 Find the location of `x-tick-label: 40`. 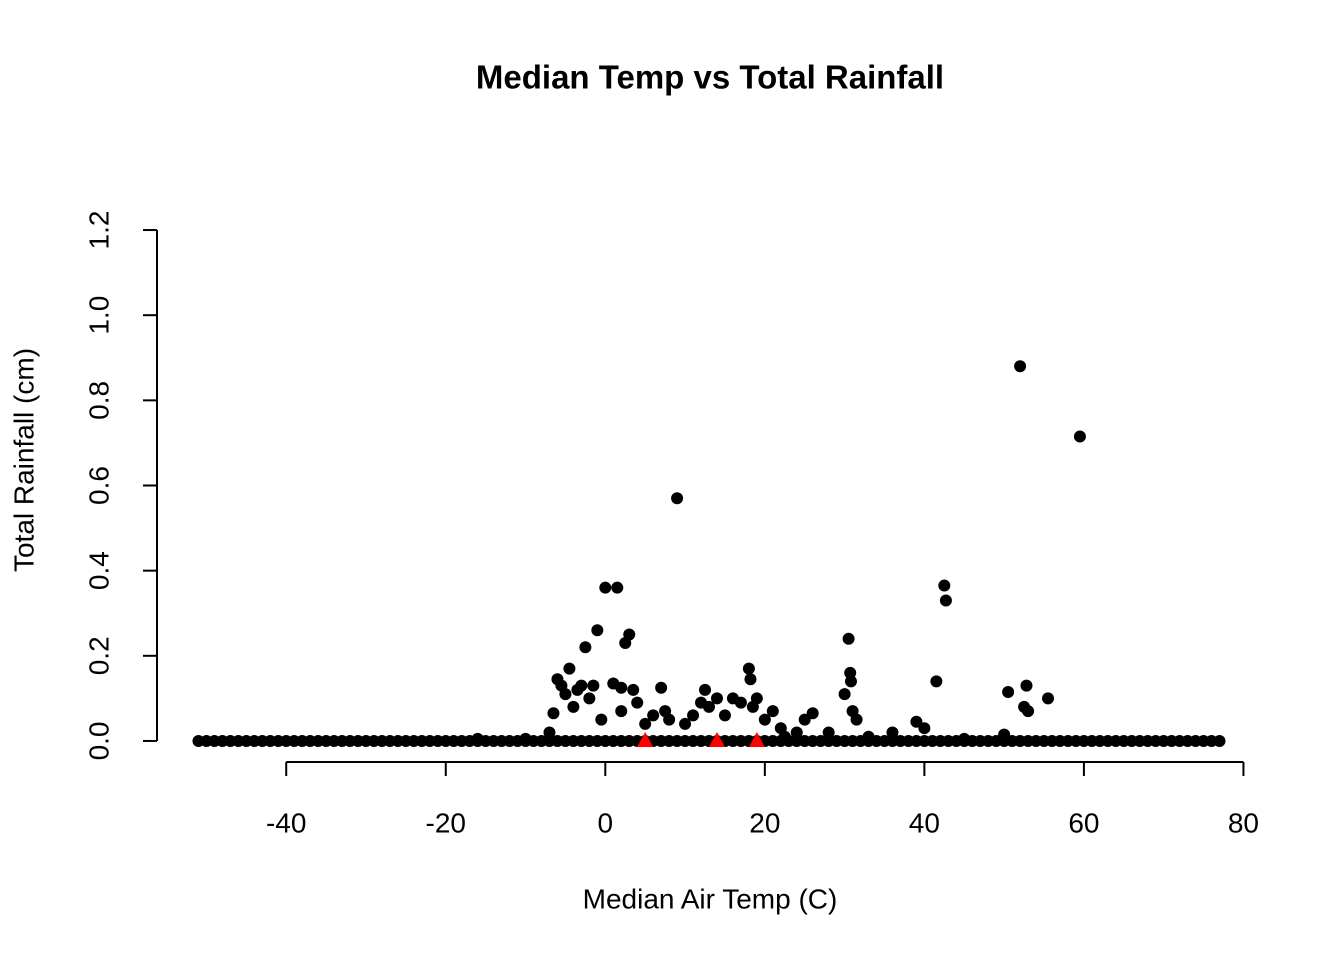

x-tick-label: 40 is located at coordinates (924, 822).